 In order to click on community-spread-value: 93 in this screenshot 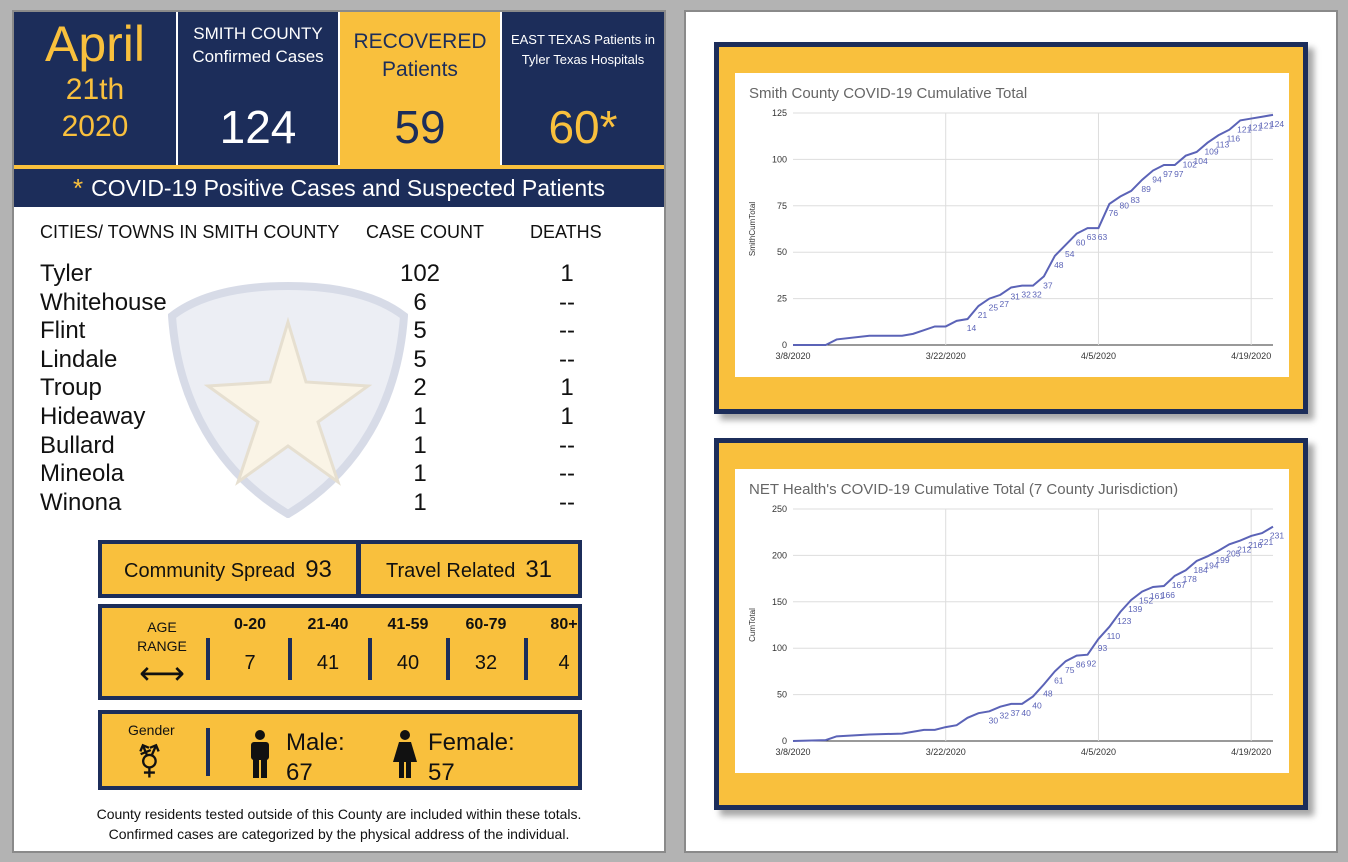, I will do `click(318, 569)`.